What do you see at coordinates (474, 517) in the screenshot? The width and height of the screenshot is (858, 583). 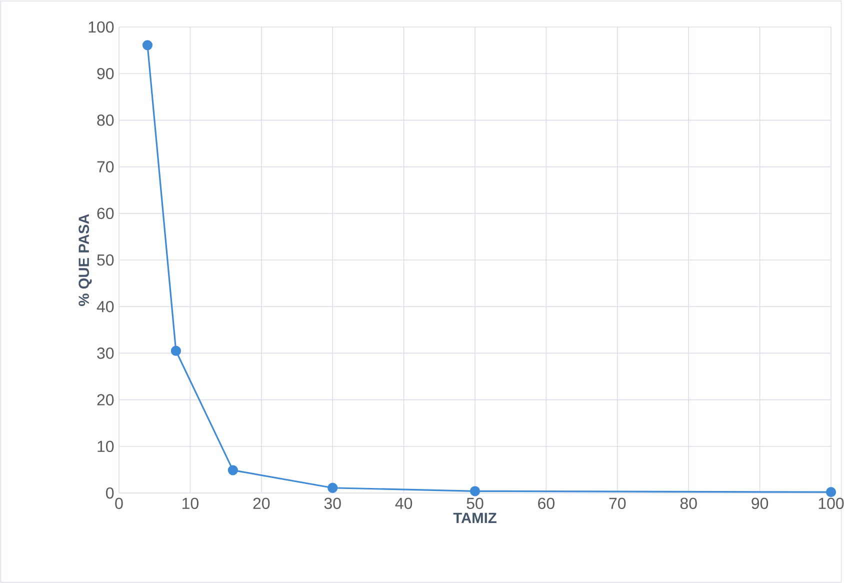 I see `x-axis-title: TAMIZ` at bounding box center [474, 517].